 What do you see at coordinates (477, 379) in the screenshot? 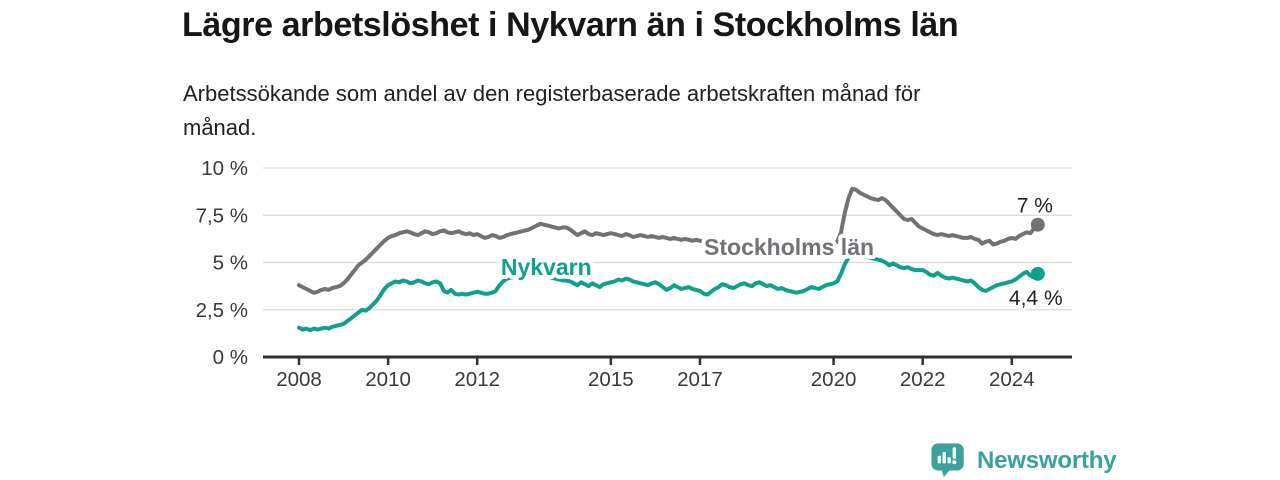
I see `x-tick-label: 2012` at bounding box center [477, 379].